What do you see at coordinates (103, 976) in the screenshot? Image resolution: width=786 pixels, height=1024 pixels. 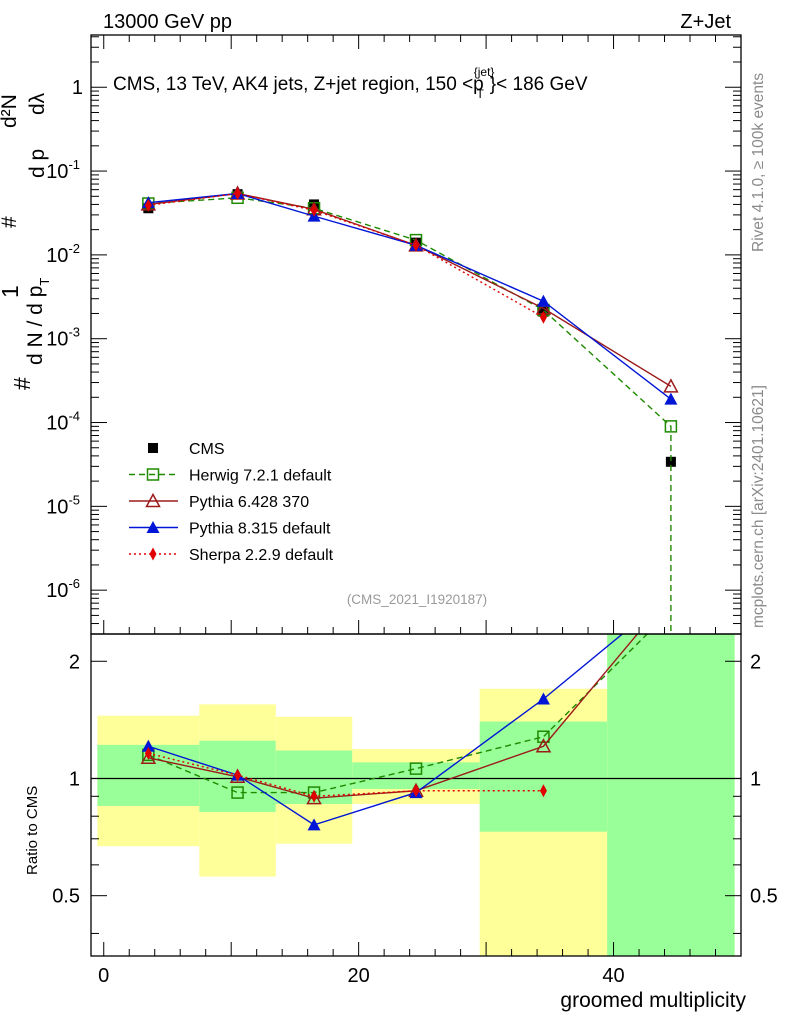 I see `x-tick-label-0: 0` at bounding box center [103, 976].